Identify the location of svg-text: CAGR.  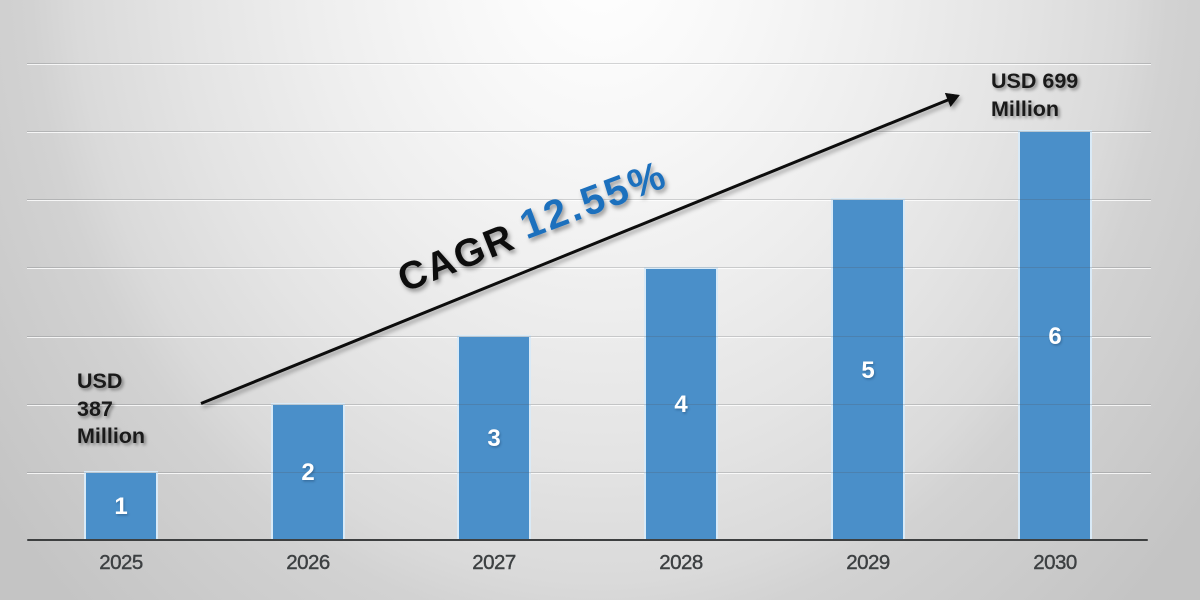
(455, 259).